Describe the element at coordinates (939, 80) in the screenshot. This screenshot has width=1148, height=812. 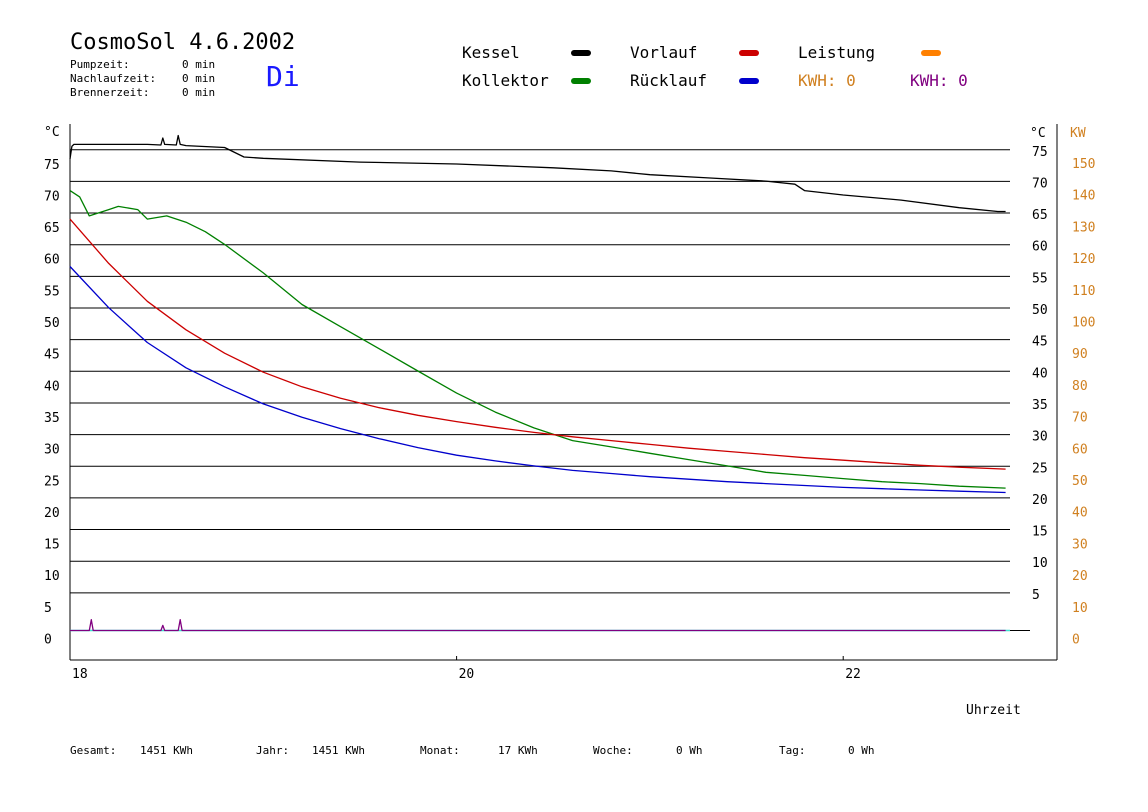
I see `legend-kwh-purple: KWH: 0` at that location.